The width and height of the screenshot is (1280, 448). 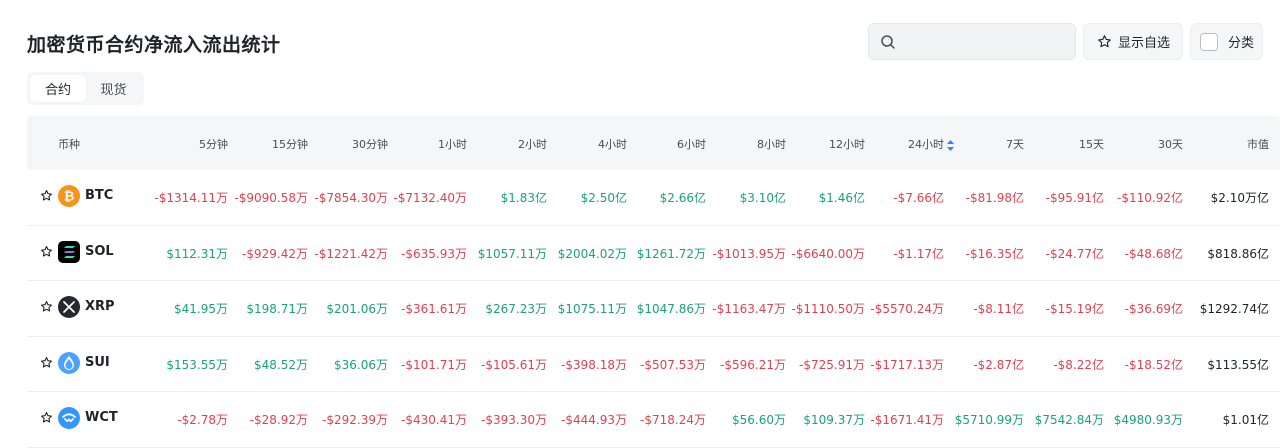 I want to click on market-cap-cell: $113.55亿, so click(x=1238, y=364).